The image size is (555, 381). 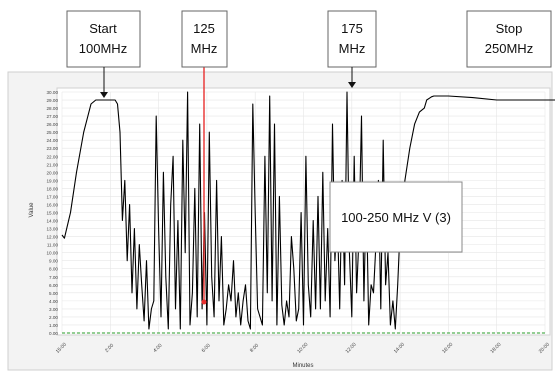 I want to click on marker-125mhz-dot, so click(x=204, y=302).